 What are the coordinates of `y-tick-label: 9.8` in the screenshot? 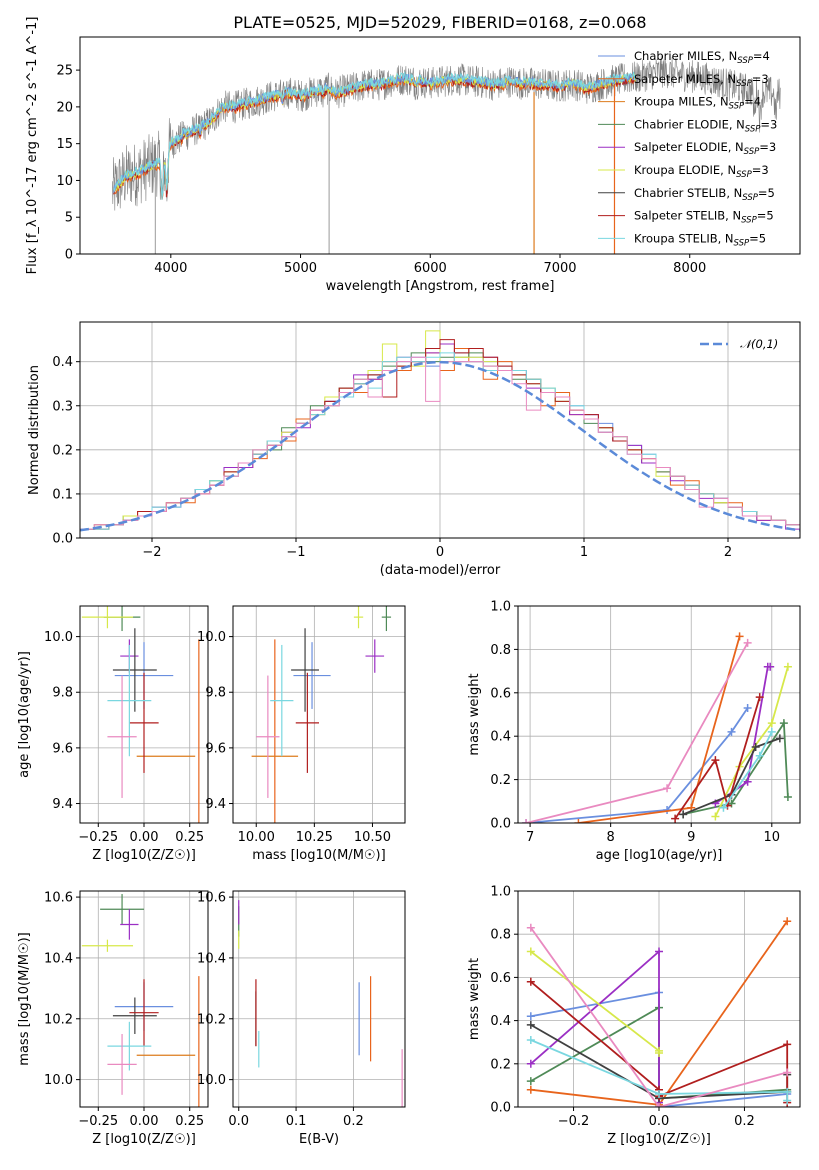 It's located at (215, 693).